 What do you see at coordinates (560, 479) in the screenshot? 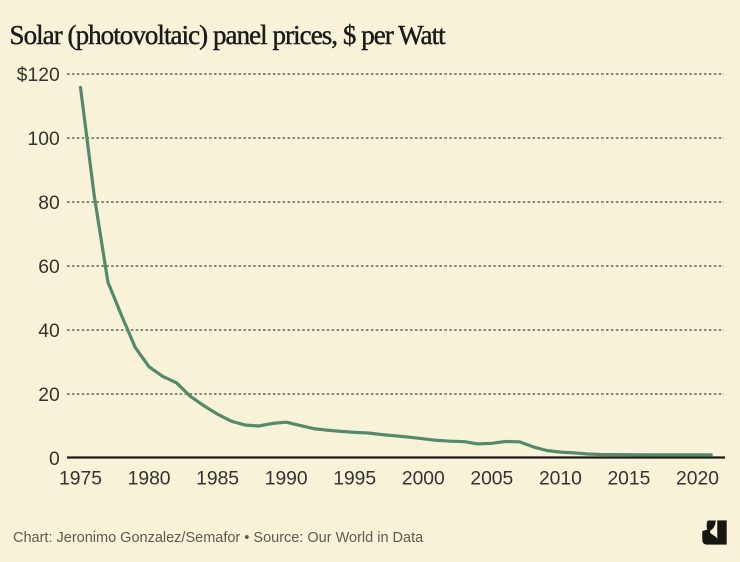
I see `svg-text: 2010` at bounding box center [560, 479].